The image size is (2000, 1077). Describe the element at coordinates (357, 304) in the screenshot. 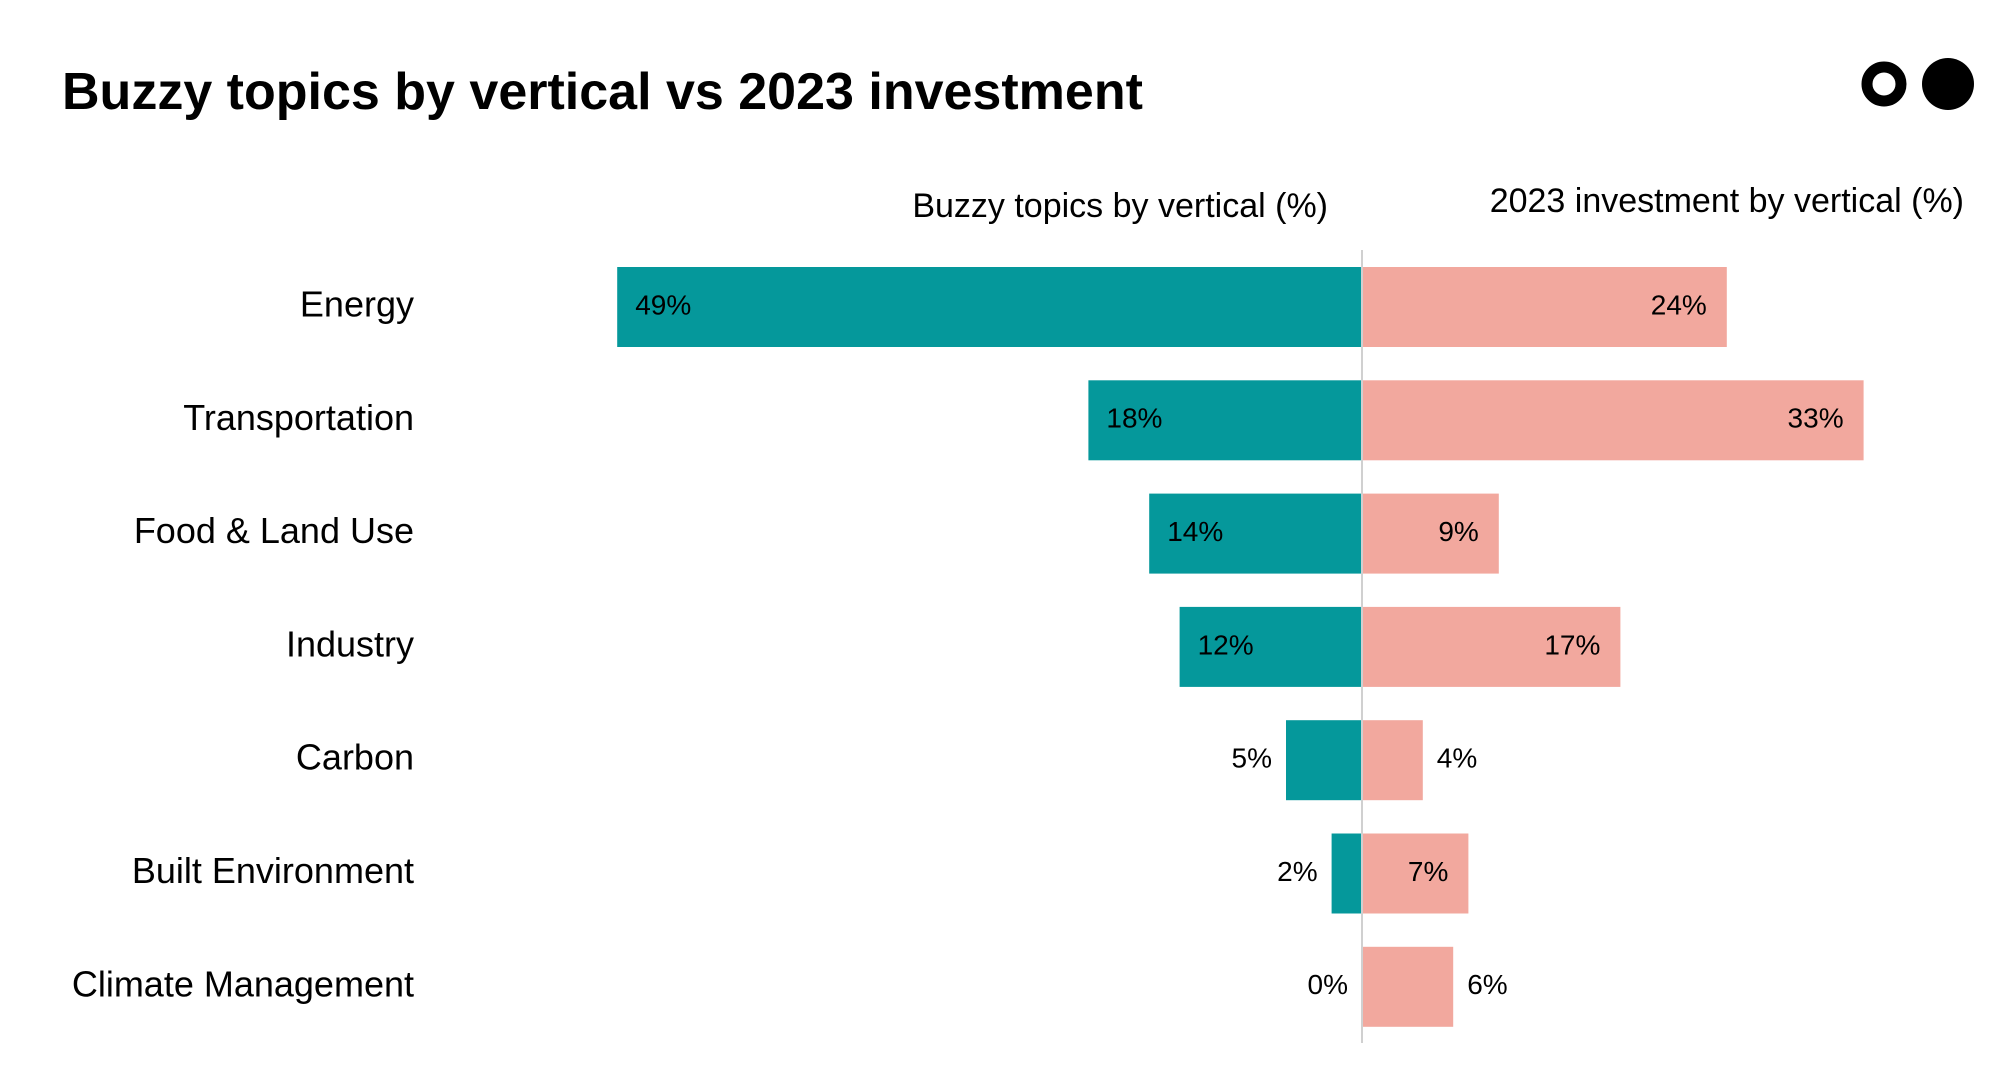

I see `category-label: Energy` at that location.